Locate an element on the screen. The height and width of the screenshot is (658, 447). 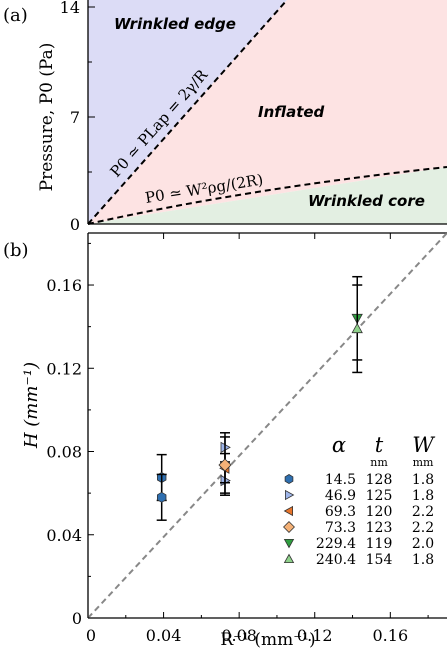
y-tick-label: 0 is located at coordinates (77, 618).